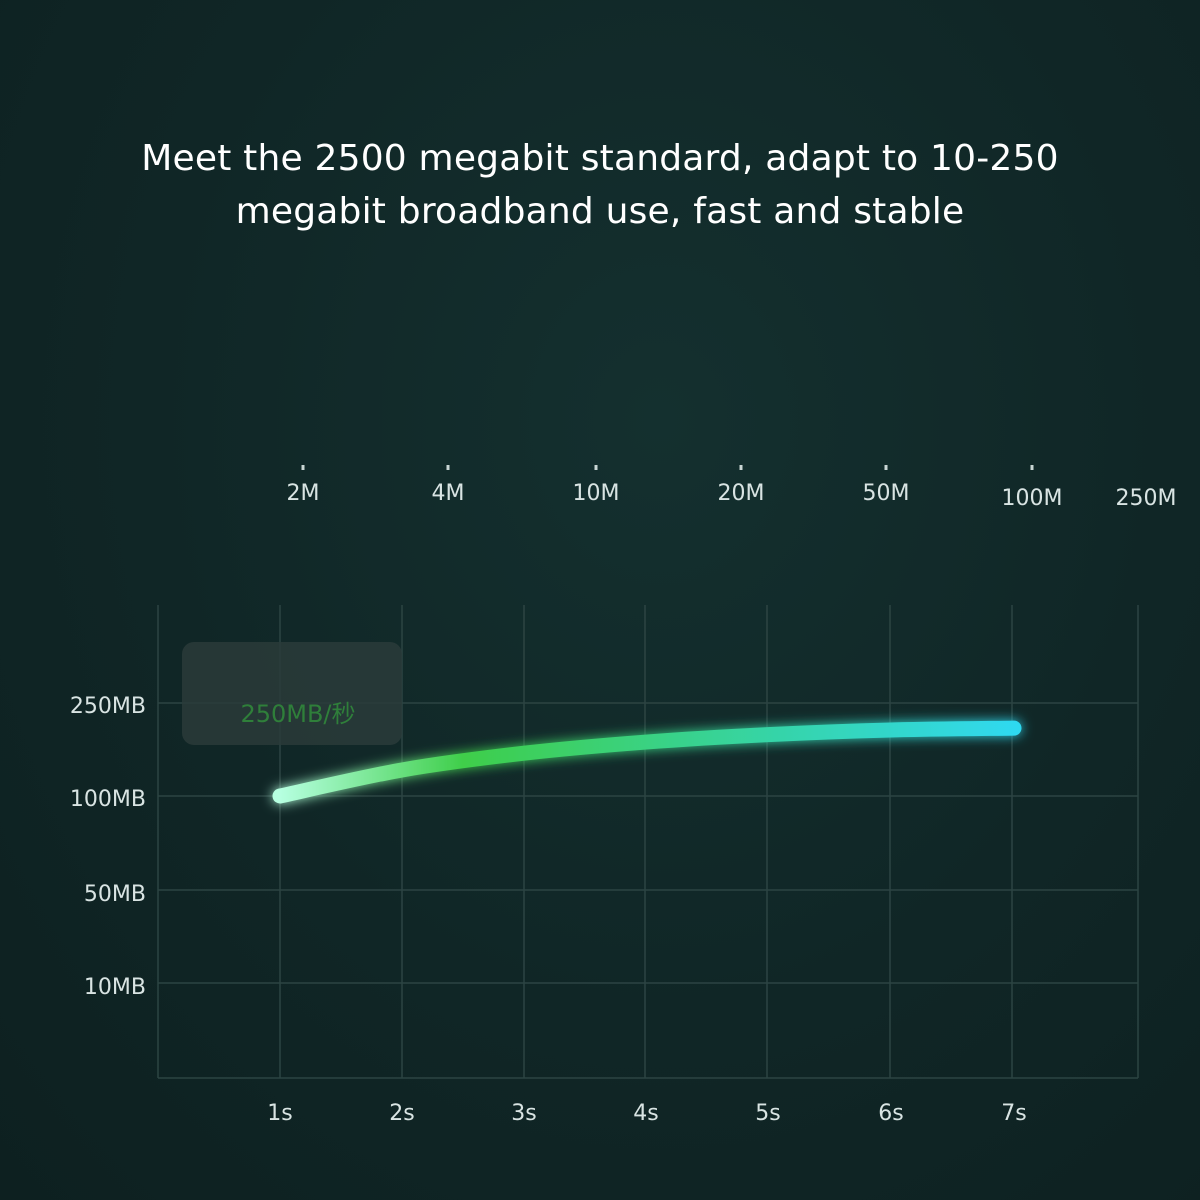 This screenshot has height=1200, width=1200. I want to click on y-axis-labels: 10MB 50MB 100MB 250MB, so click(108, 847).